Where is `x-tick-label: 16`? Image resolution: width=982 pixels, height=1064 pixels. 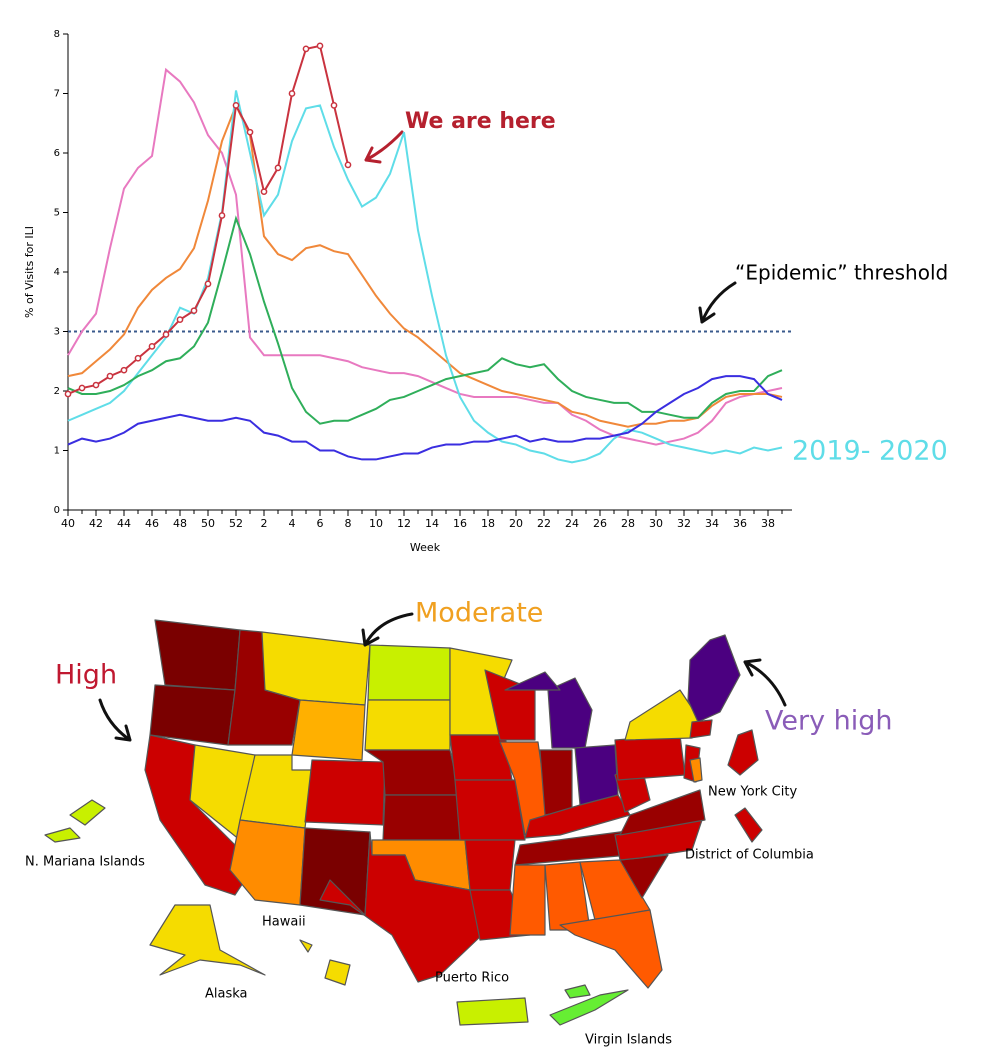 x-tick-label: 16 is located at coordinates (460, 523).